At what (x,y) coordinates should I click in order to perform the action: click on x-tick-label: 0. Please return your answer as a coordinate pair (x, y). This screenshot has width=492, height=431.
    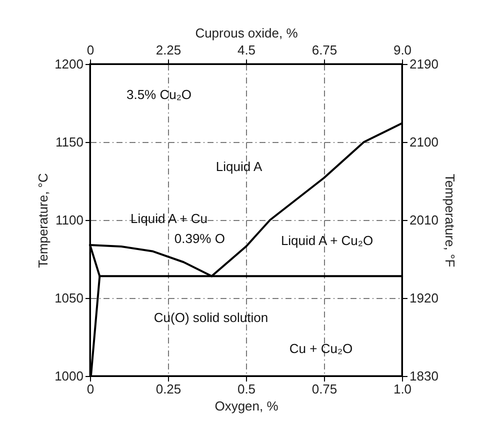
    Looking at the image, I should click on (90, 389).